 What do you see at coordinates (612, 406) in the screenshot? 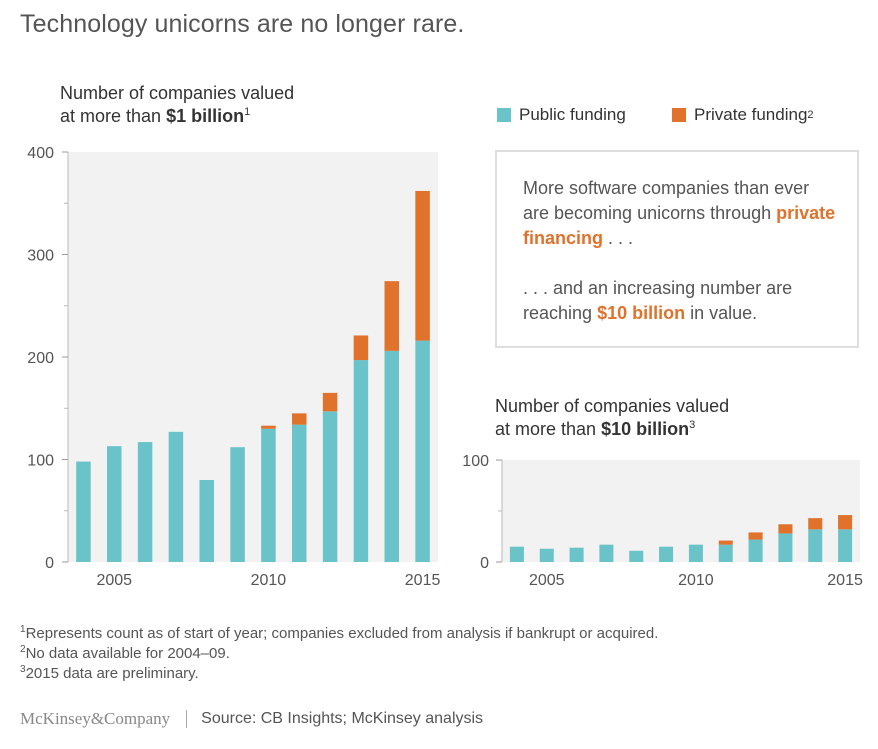
I see `chart2-title-line1: Number of companies valued` at bounding box center [612, 406].